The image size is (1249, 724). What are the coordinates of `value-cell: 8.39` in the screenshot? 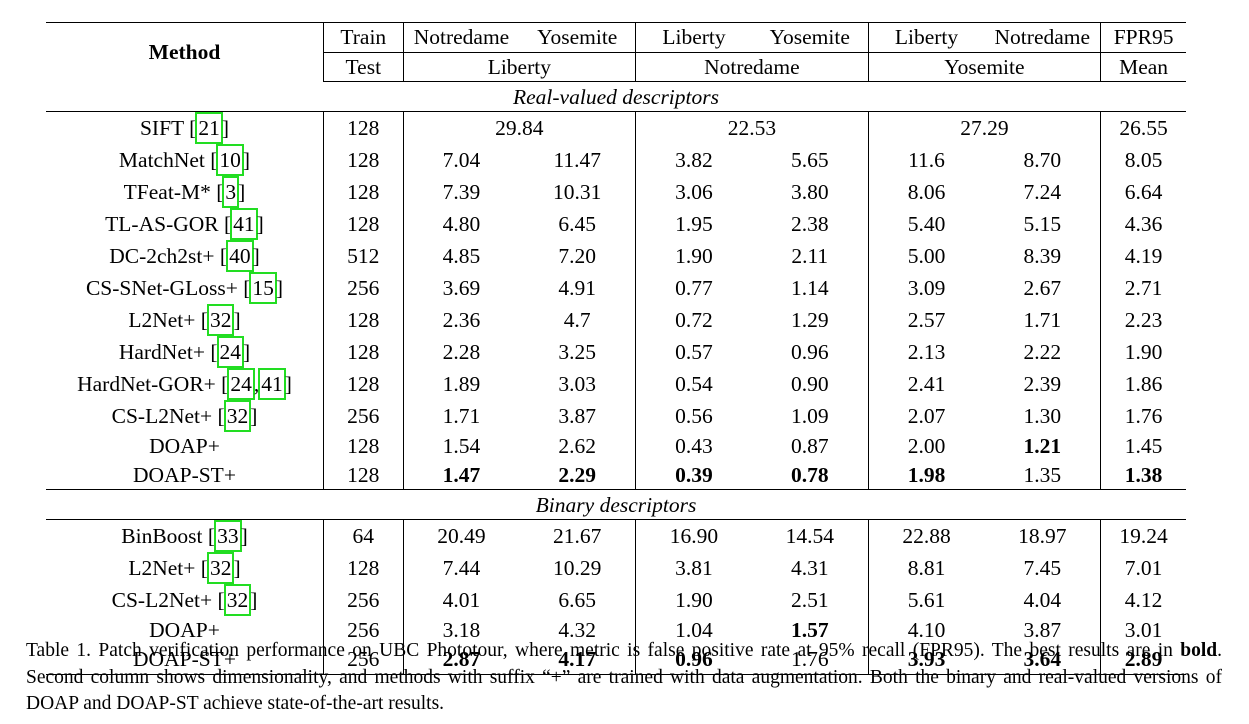 It's located at (1042, 256).